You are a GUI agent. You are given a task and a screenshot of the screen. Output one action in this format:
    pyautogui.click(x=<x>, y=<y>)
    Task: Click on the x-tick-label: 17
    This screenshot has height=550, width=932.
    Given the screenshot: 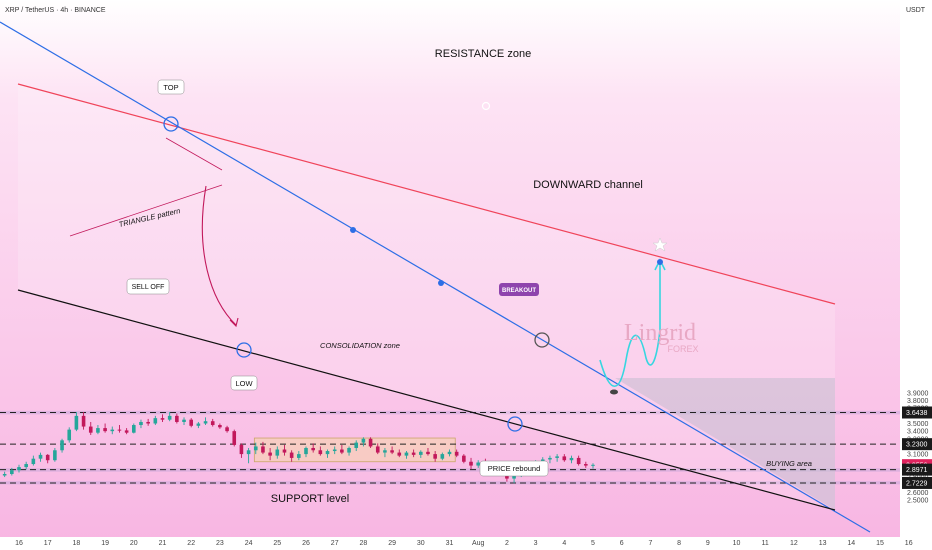 What is the action you would take?
    pyautogui.click(x=48, y=543)
    